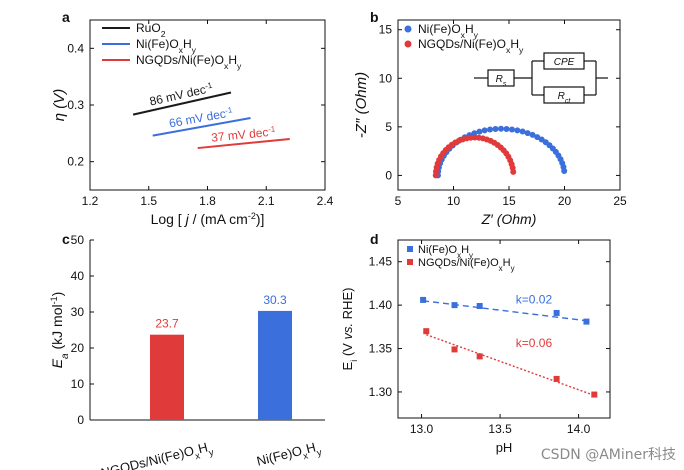 The width and height of the screenshot is (684, 470). Describe the element at coordinates (534, 343) in the screenshot. I see `slope-label-red: k=0.06` at that location.